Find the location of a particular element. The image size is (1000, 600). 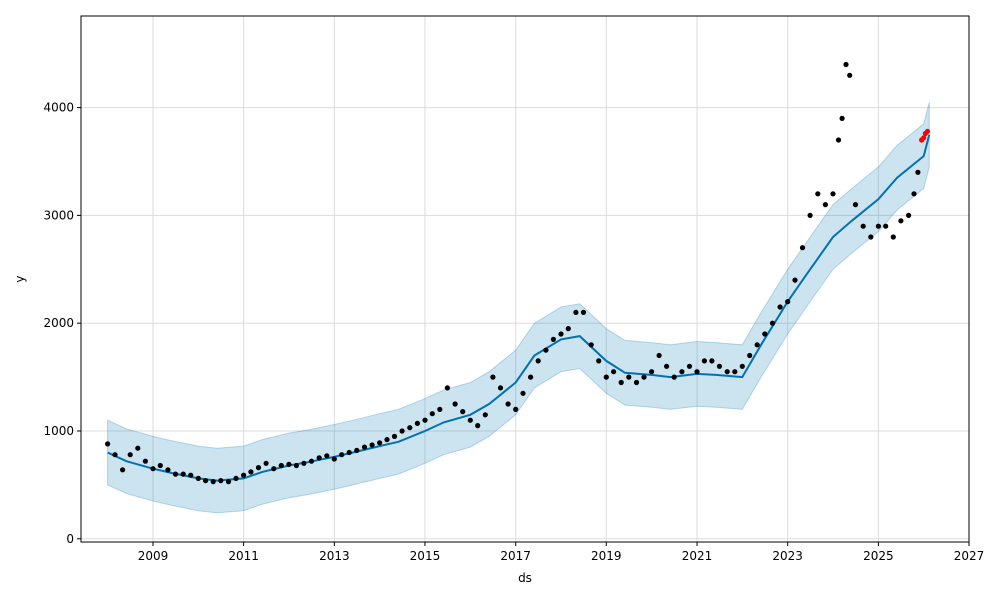

x-tick-label: 2027 is located at coordinates (969, 556).